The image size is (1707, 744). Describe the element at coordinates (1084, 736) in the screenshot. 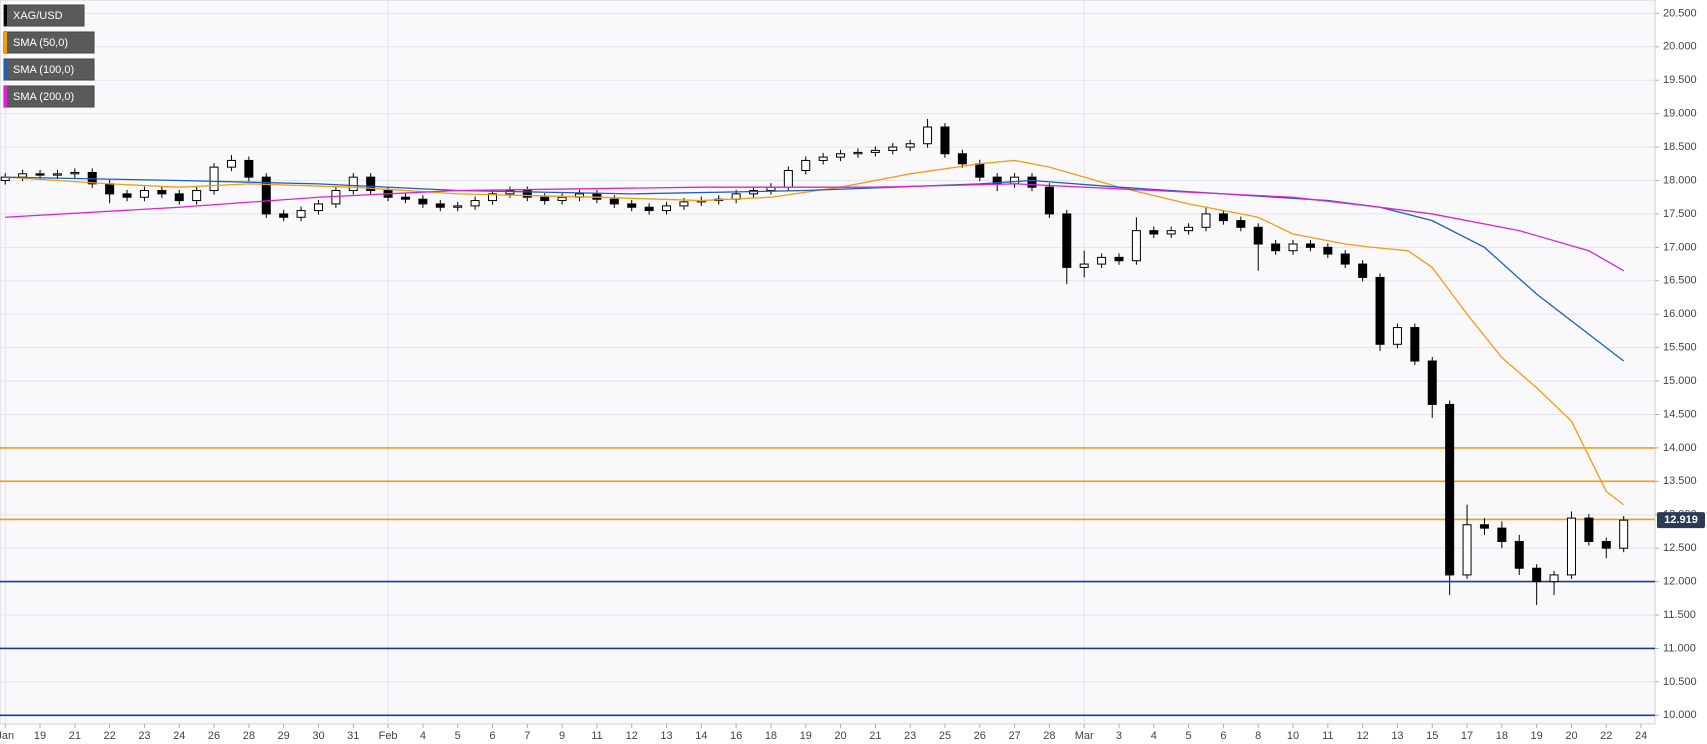

I see `x-tick-label: Mar` at that location.